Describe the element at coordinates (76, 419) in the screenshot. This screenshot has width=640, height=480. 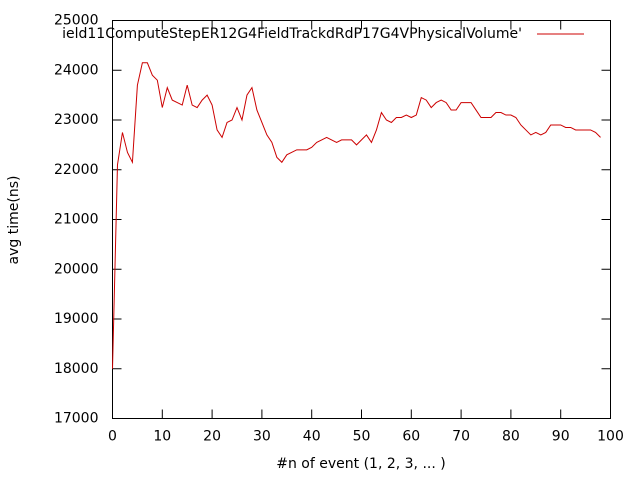
I see `y-tick-label: 17000` at that location.